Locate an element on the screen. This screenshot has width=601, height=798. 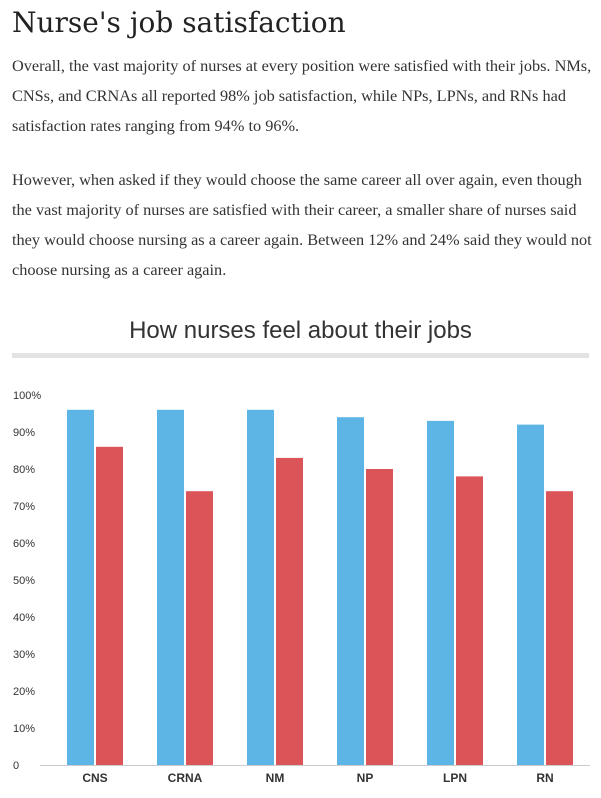
y-tick-label: 40% is located at coordinates (24, 618).